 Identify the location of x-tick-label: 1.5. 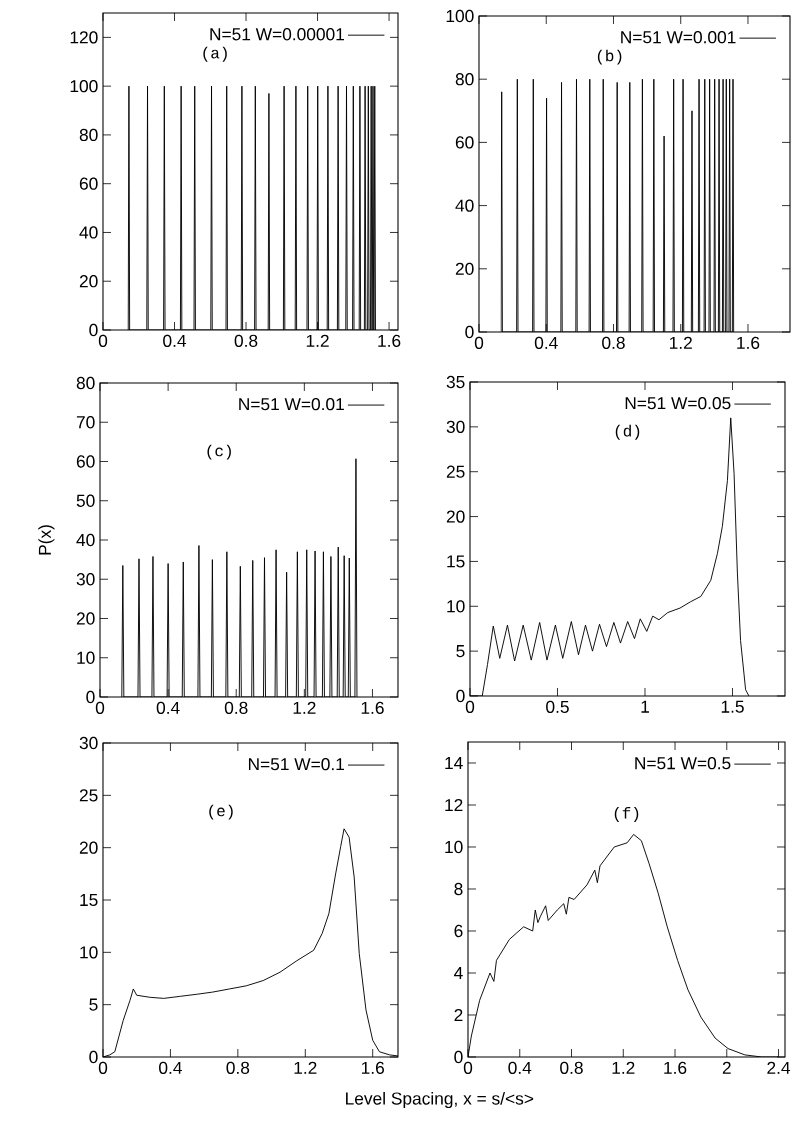
(732, 706).